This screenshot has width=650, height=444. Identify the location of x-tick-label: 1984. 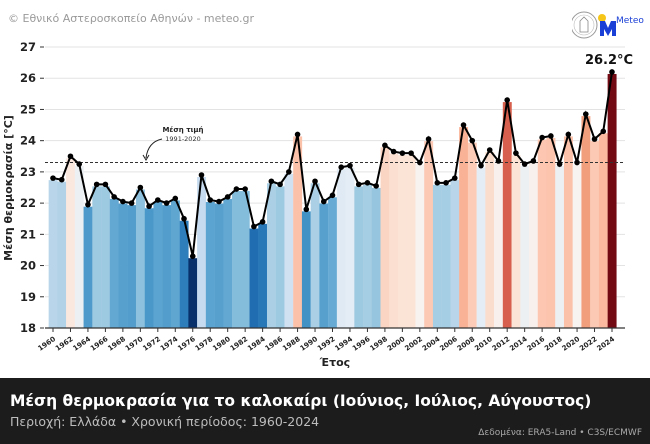
(256, 344).